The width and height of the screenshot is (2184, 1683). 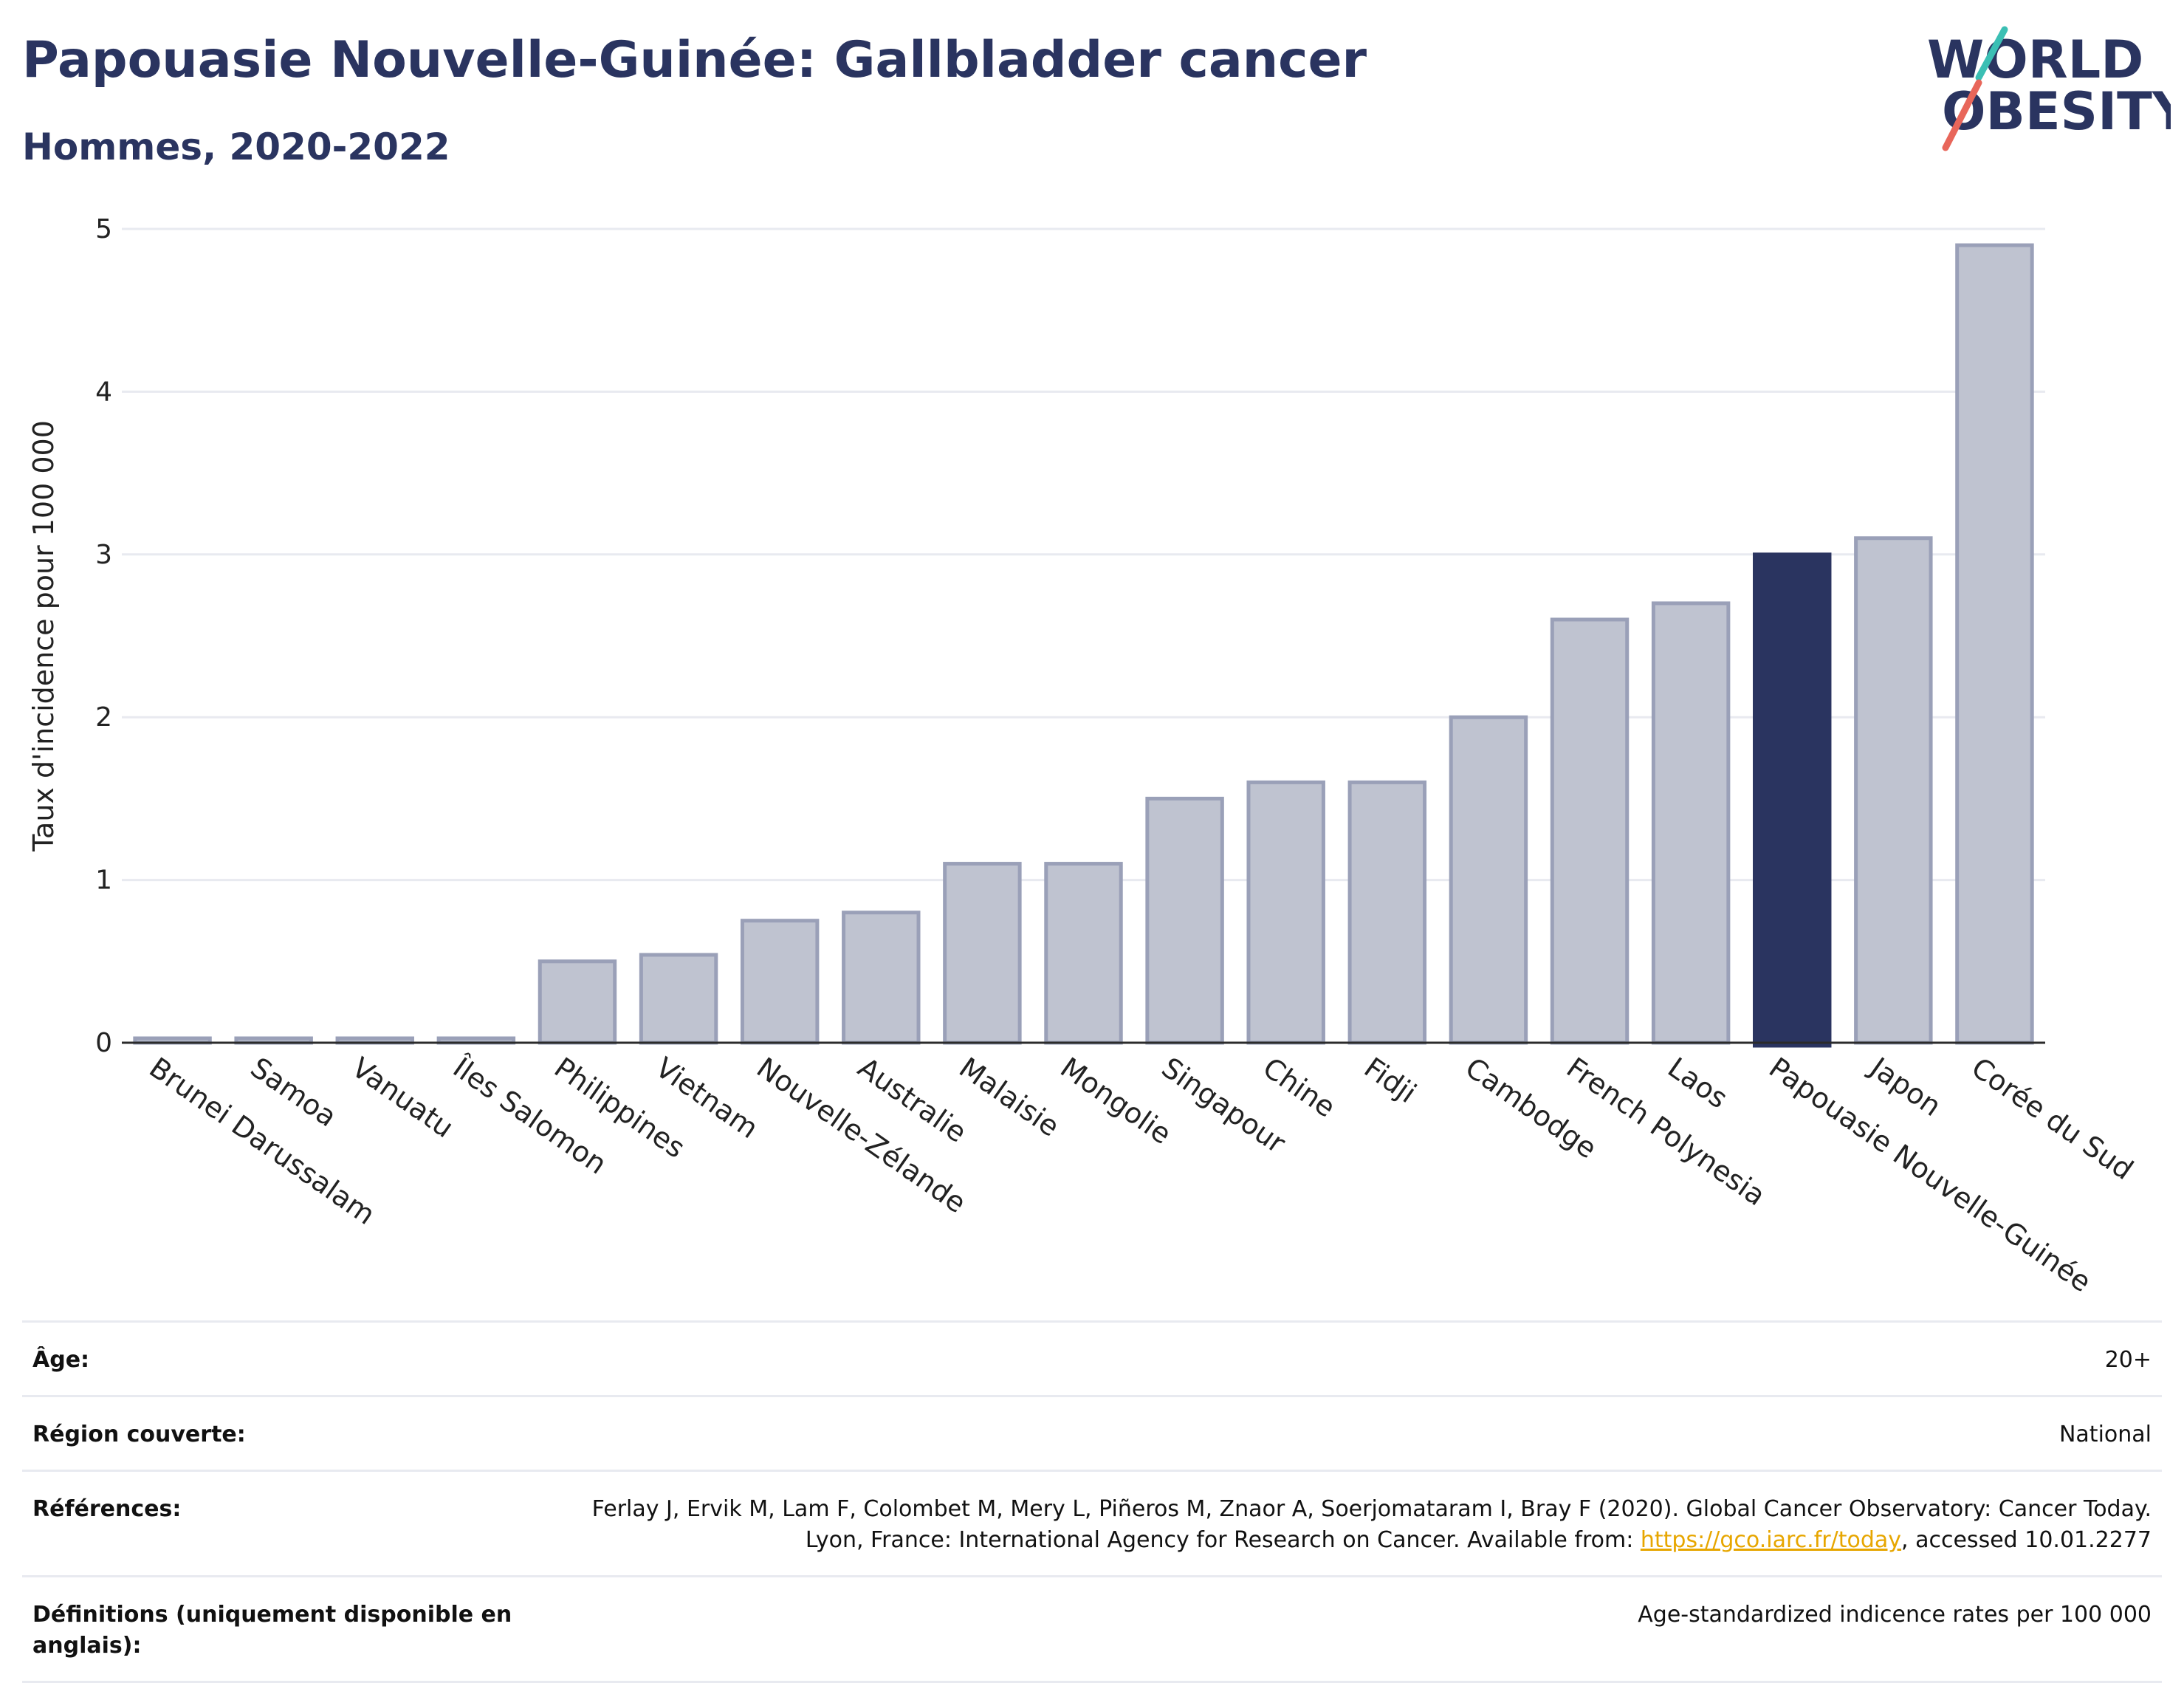 What do you see at coordinates (1092, 1432) in the screenshot?
I see `info-row-region: Région couverte: National` at bounding box center [1092, 1432].